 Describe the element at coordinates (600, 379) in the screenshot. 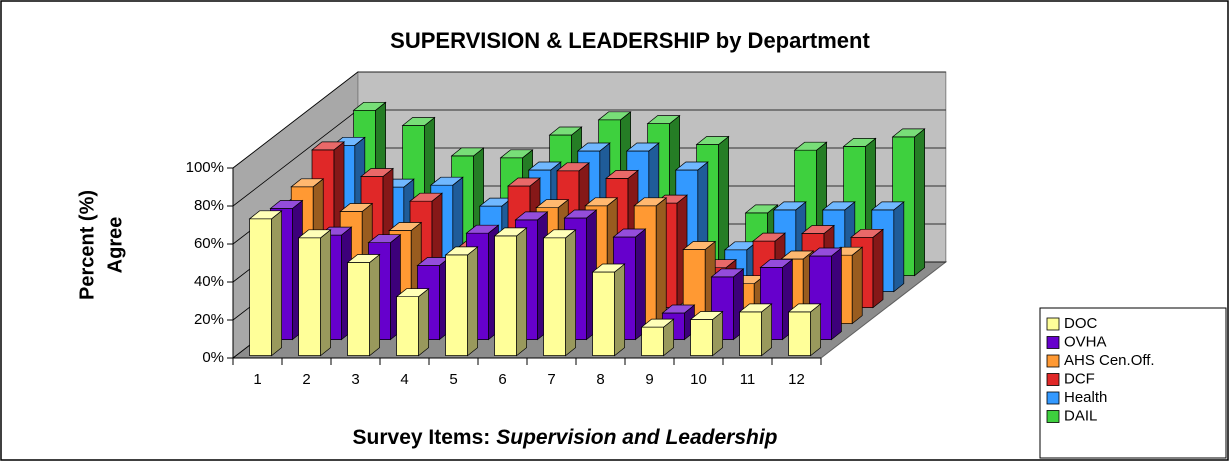

I see `x-tick-label: 8` at that location.